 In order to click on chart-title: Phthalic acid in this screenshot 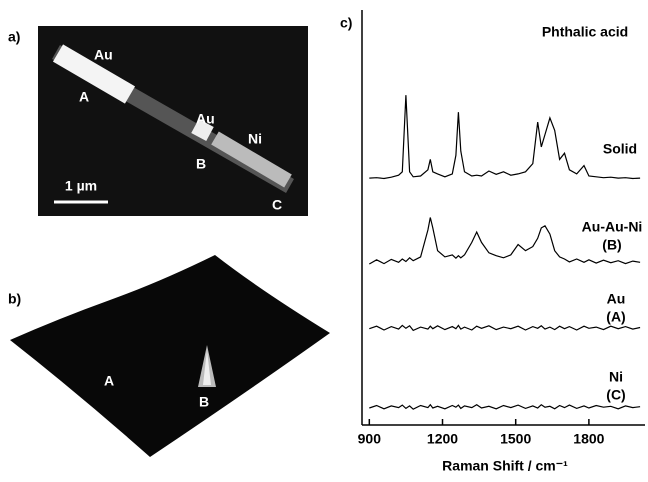, I will do `click(585, 32)`.